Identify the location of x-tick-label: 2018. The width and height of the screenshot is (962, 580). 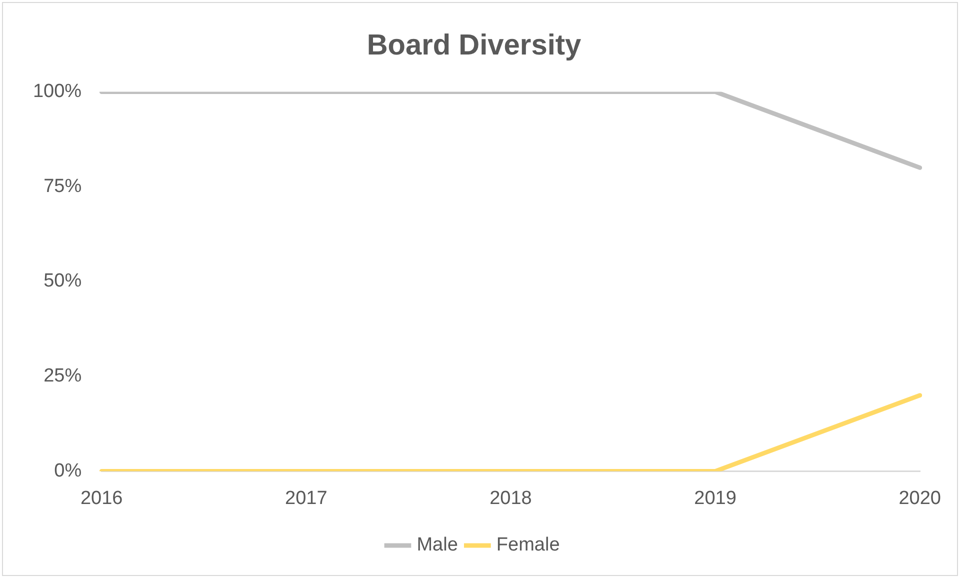
(511, 498).